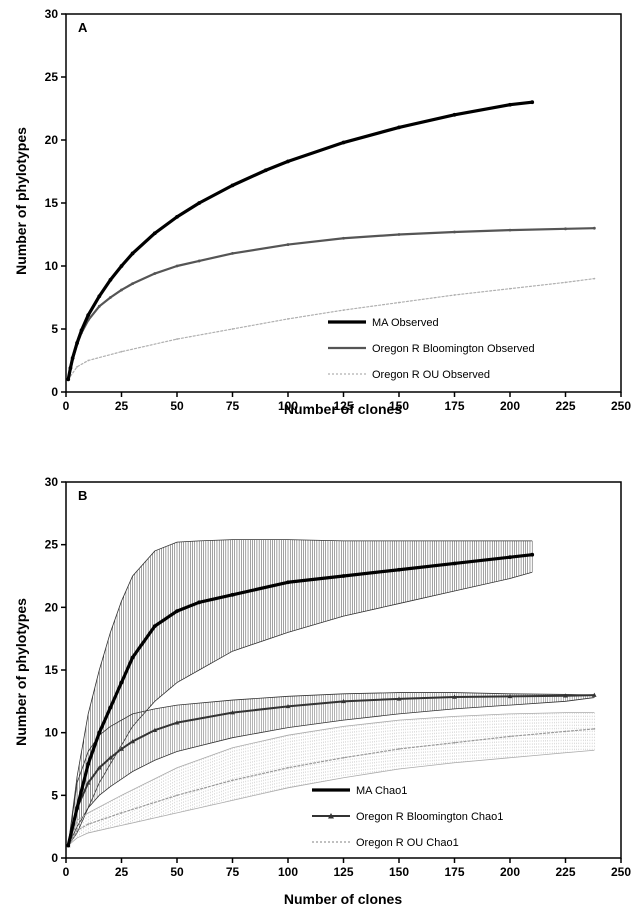 Image resolution: width=637 pixels, height=911 pixels. What do you see at coordinates (565, 406) in the screenshot?
I see `panel-a-x-tick-label: 225` at bounding box center [565, 406].